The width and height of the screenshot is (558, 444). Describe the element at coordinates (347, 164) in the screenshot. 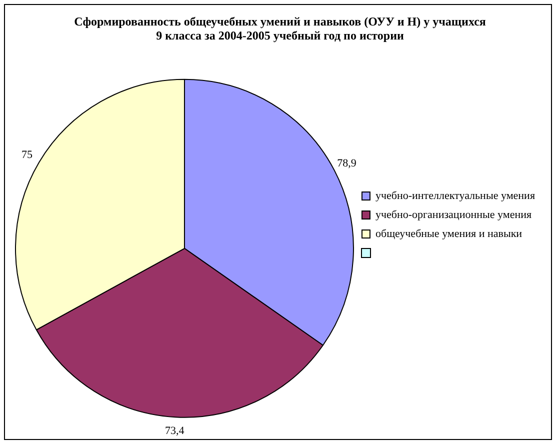

I see `data-label: 78,9` at that location.